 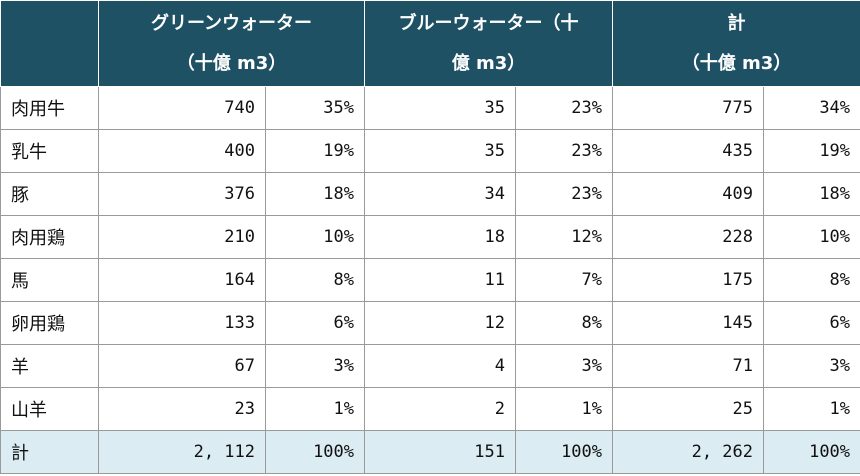 I want to click on cell-blue-pct: 12%, so click(x=564, y=237).